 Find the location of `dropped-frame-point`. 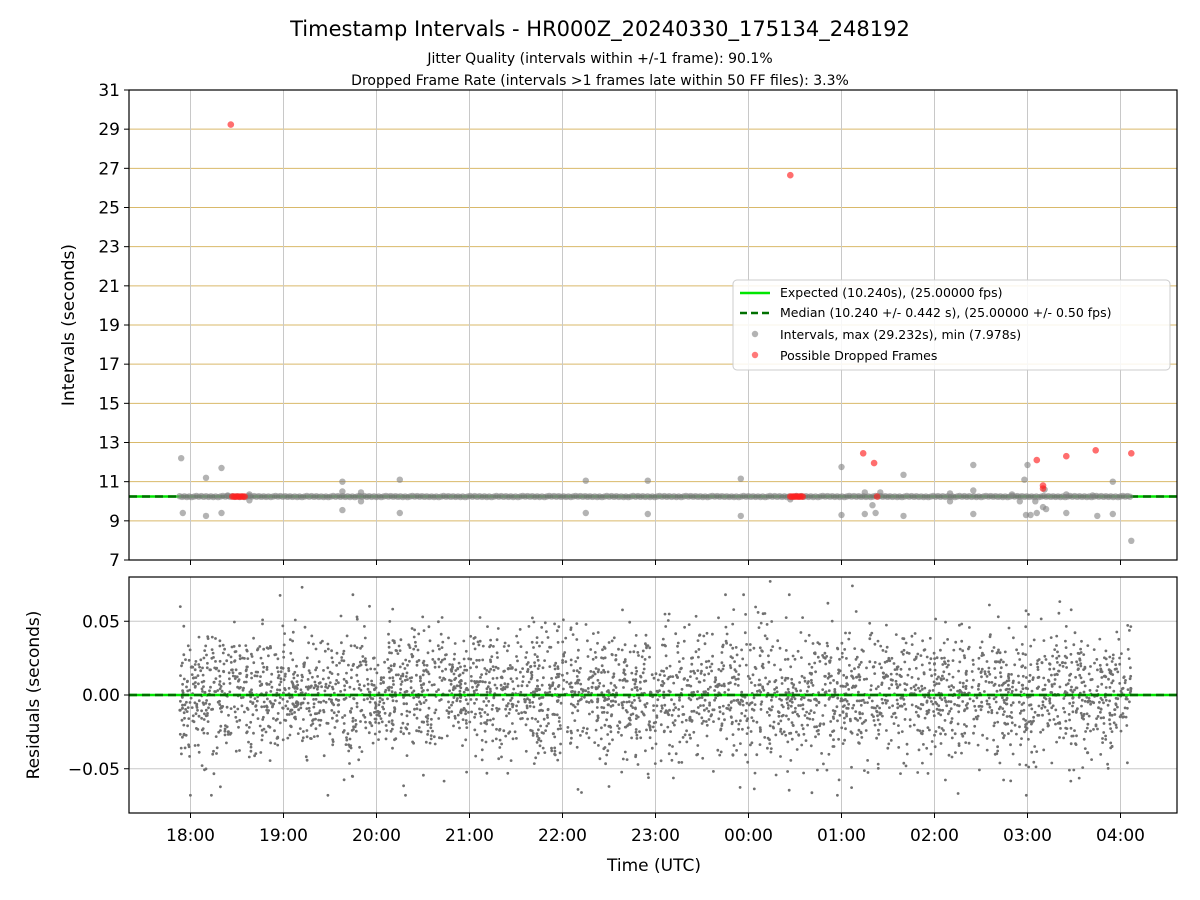

dropped-frame-point is located at coordinates (1066, 456).